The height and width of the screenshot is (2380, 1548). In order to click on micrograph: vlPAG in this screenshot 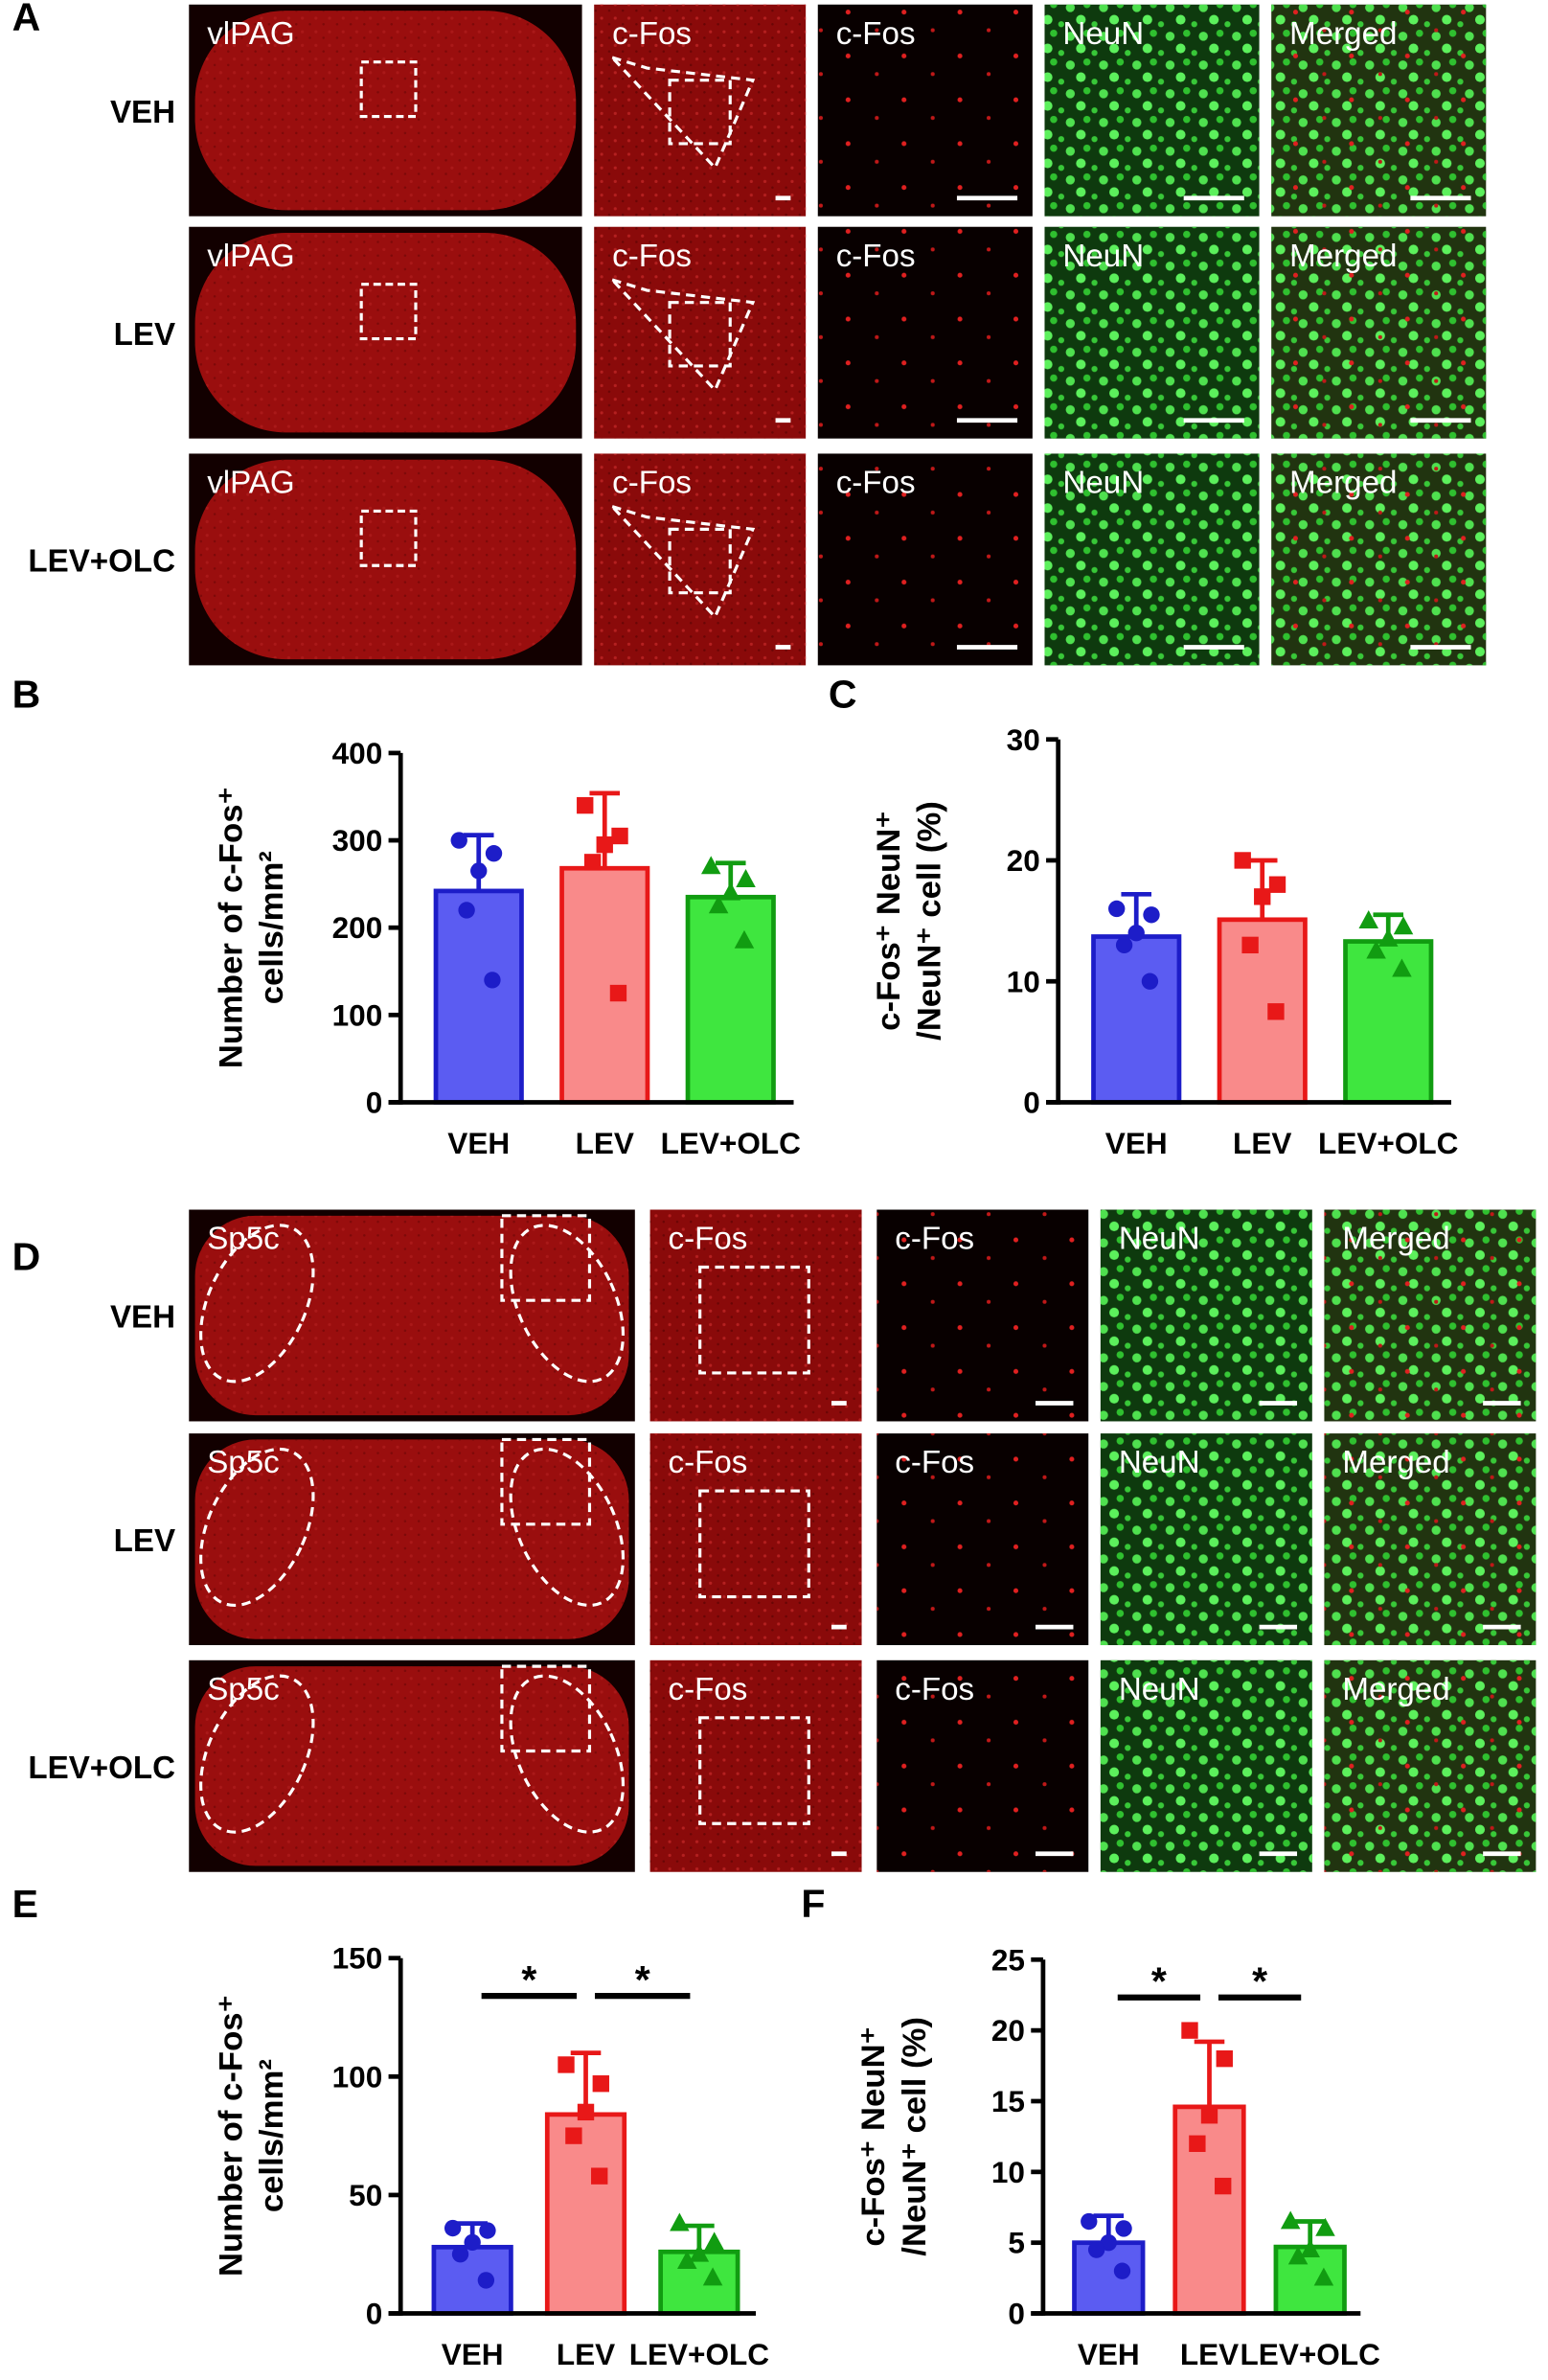, I will do `click(385, 333)`.